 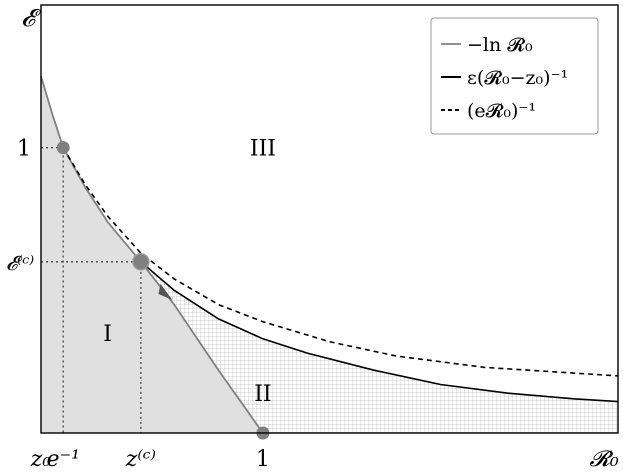 What do you see at coordinates (62, 459) in the screenshot?
I see `x-tick-label-2: e⁻¹` at bounding box center [62, 459].